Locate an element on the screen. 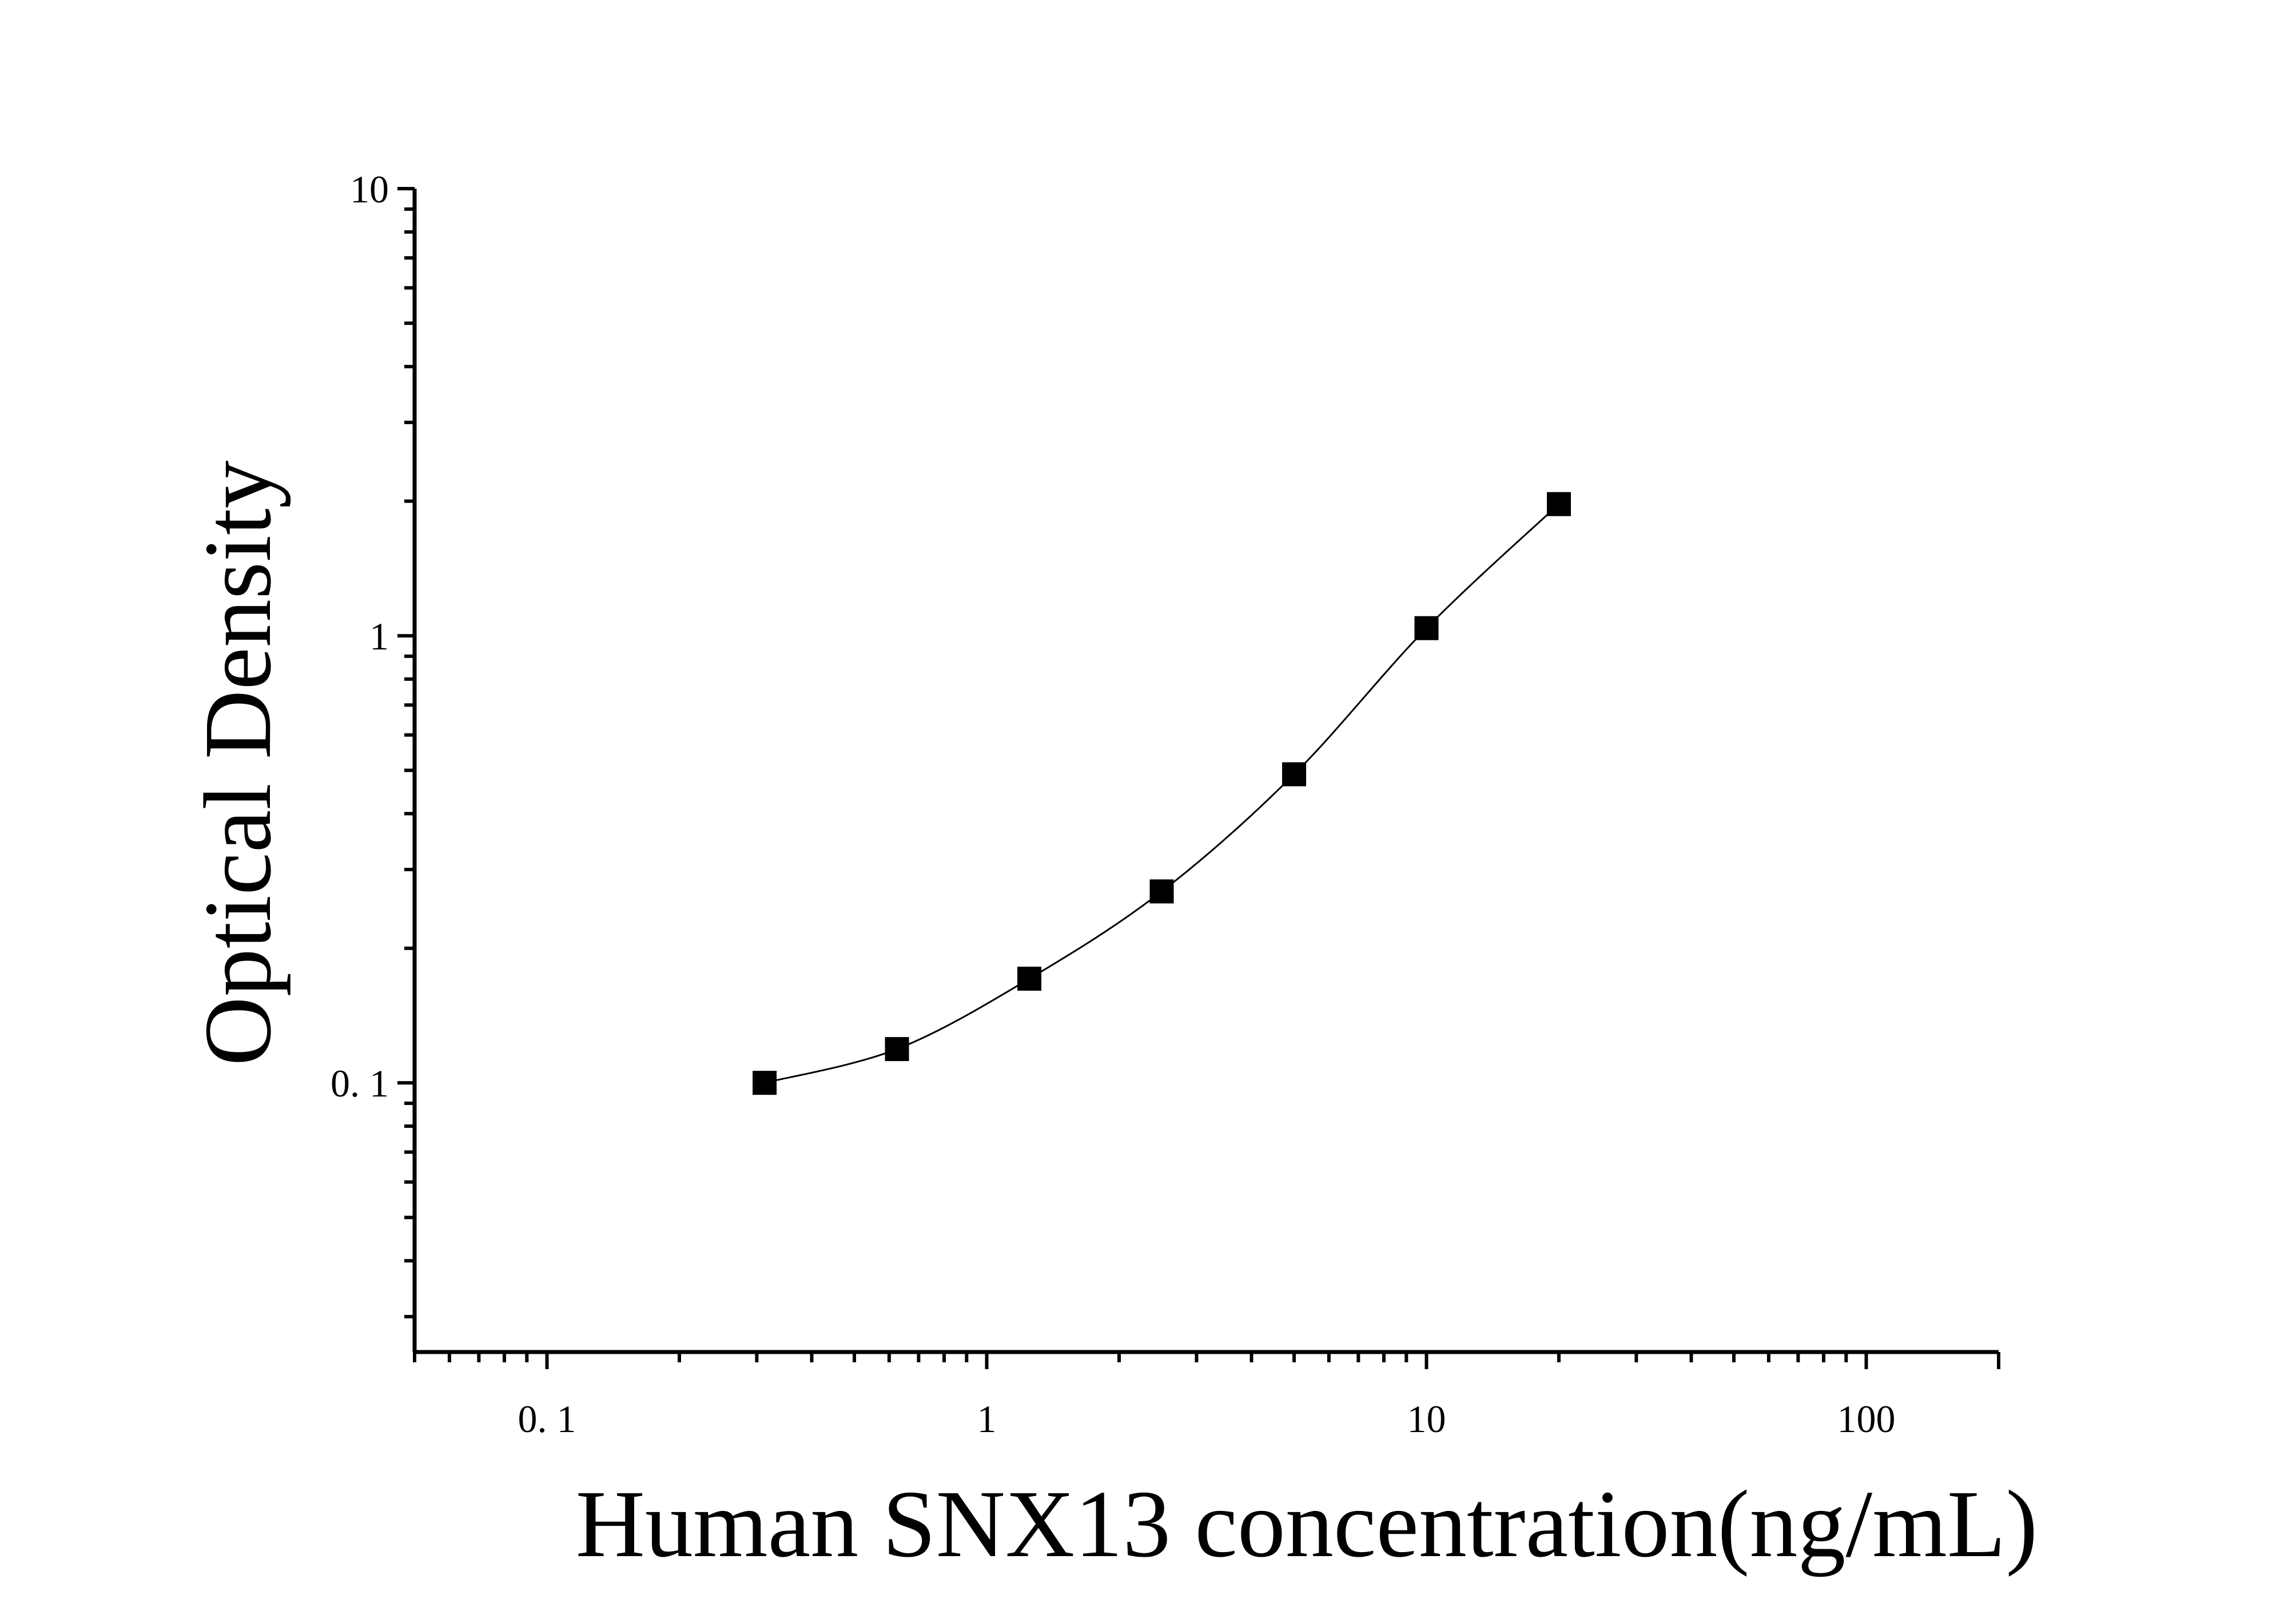 The width and height of the screenshot is (2296, 1607). fit-curve-layer is located at coordinates (1162, 793).